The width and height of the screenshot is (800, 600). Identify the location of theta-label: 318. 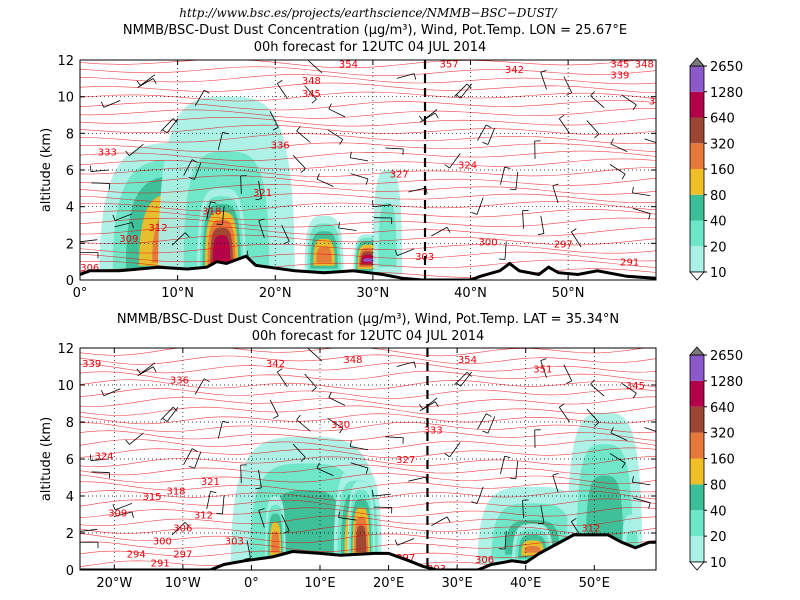
(211, 211).